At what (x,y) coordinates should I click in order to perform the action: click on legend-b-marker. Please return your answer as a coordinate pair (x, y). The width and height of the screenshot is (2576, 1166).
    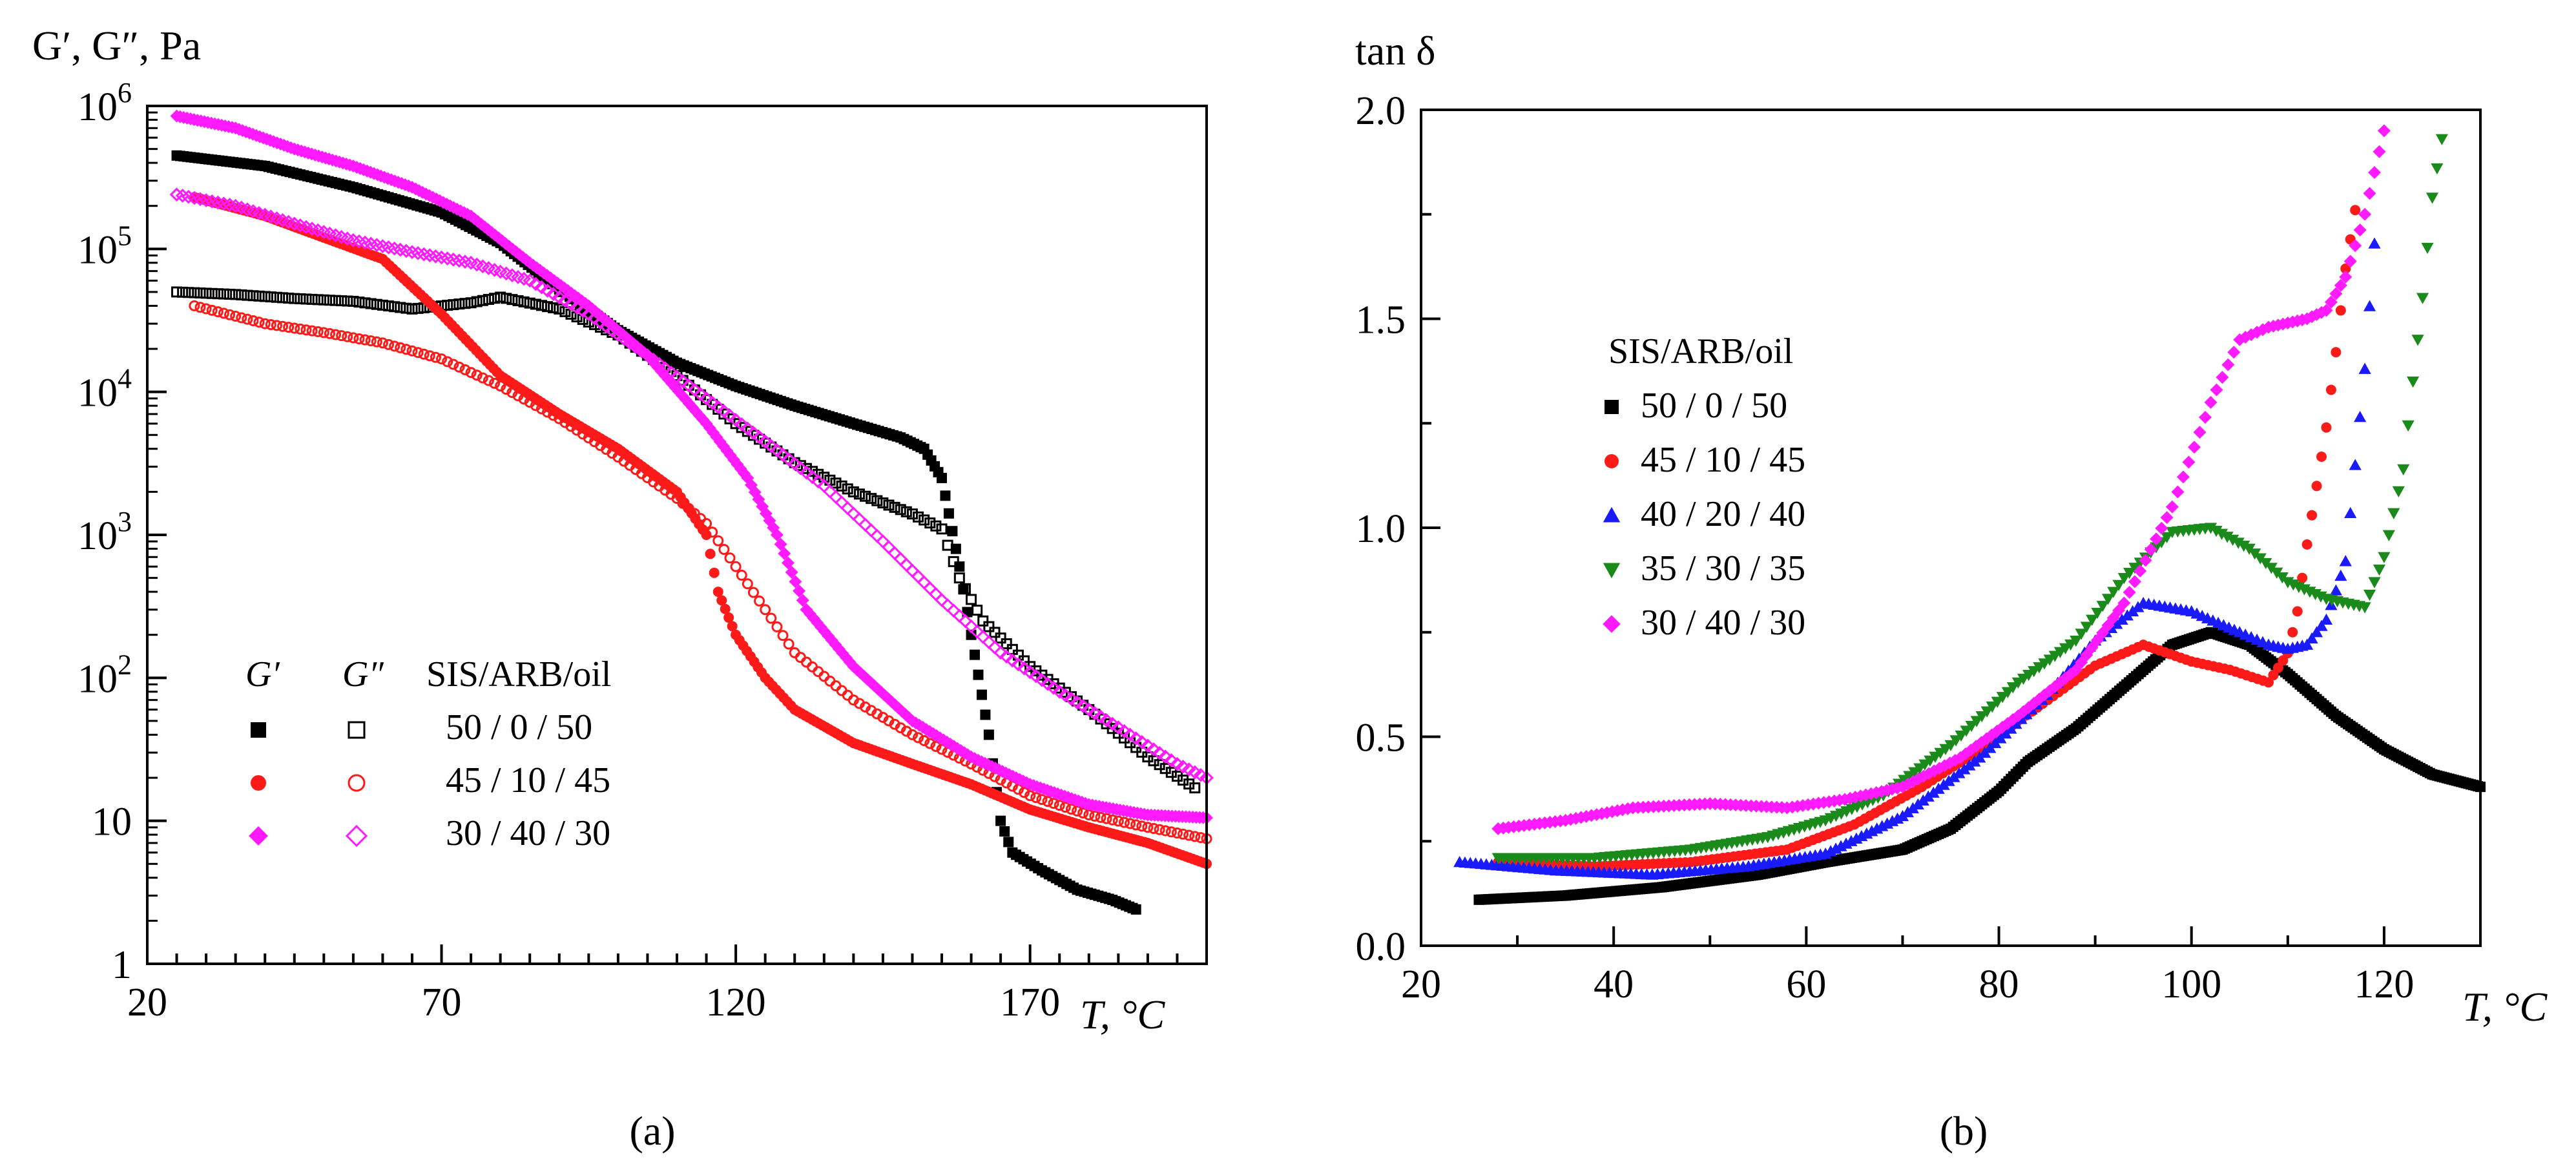
    Looking at the image, I should click on (1612, 624).